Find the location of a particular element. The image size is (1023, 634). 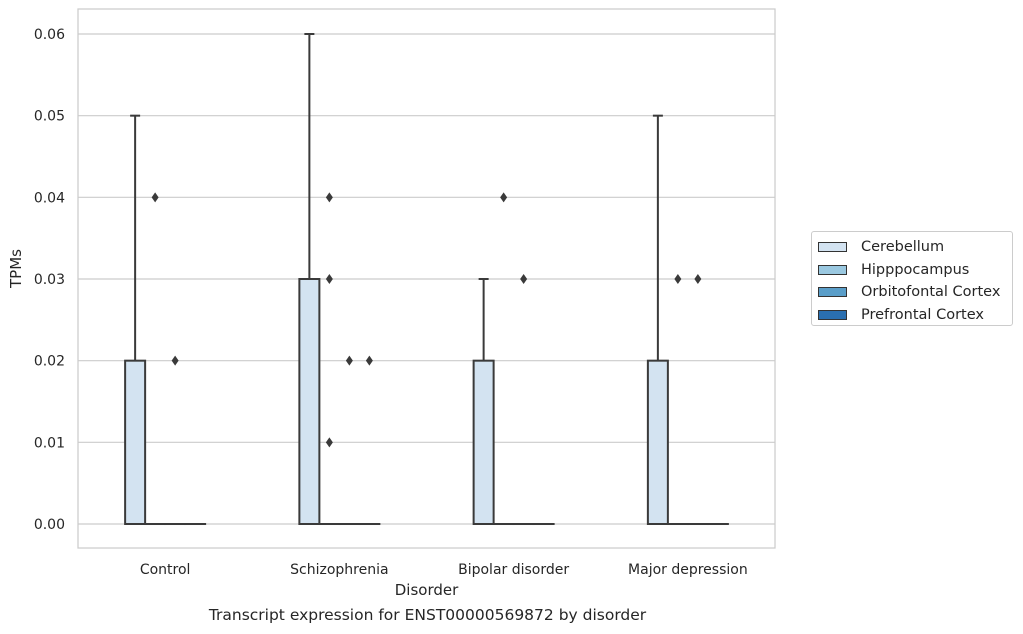

legend-label: Orbitofontal Cortex is located at coordinates (931, 292).